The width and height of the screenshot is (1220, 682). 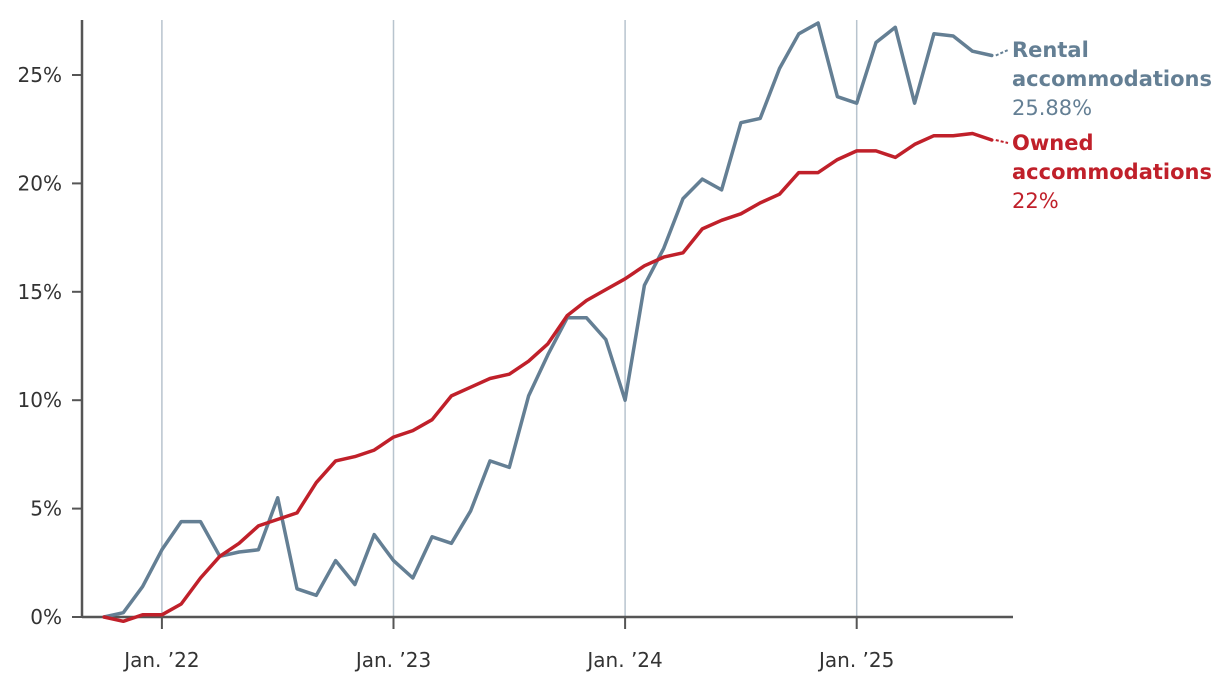 What do you see at coordinates (40, 292) in the screenshot?
I see `y-tick-label: 15%` at bounding box center [40, 292].